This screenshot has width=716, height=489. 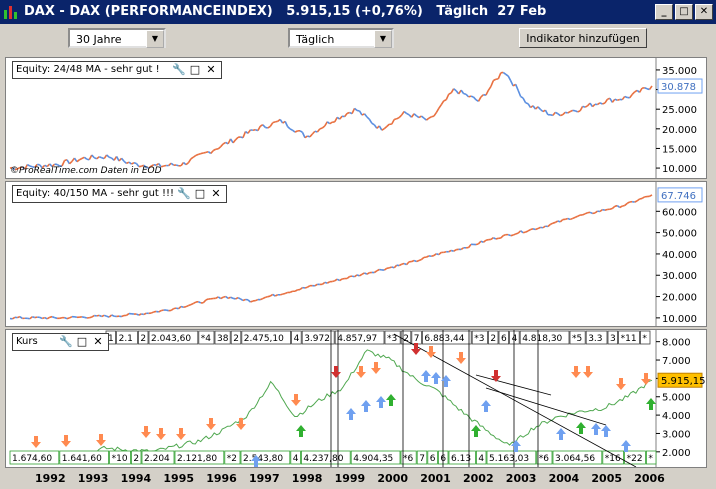 I want to click on trade-label-bottom: *2, so click(x=232, y=459).